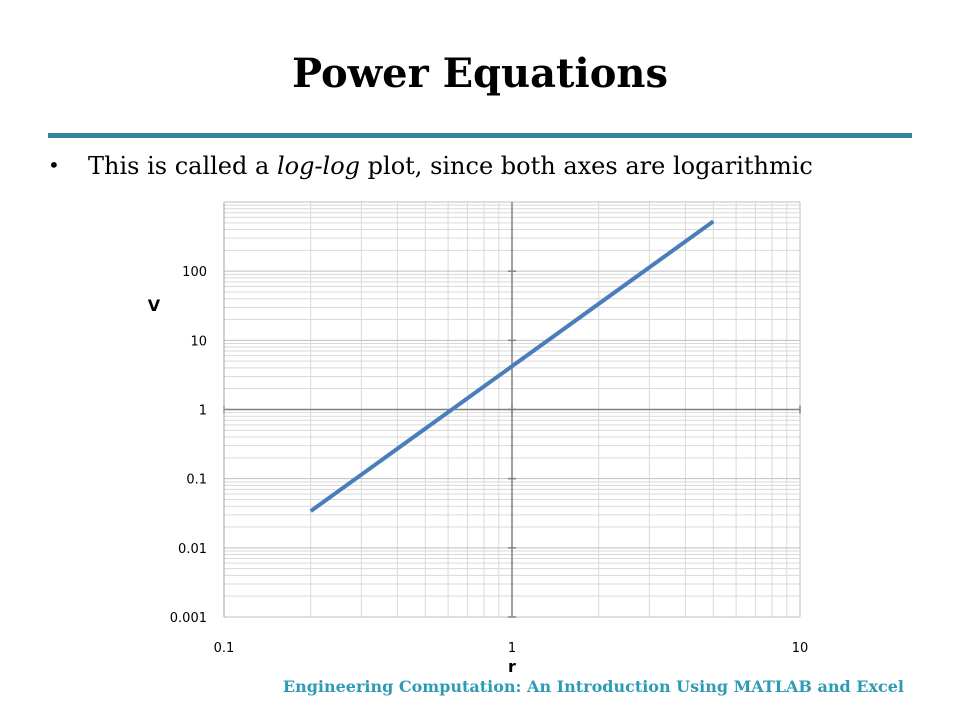 The height and width of the screenshot is (720, 960). Describe the element at coordinates (800, 648) in the screenshot. I see `x-tick-label: 10` at that location.